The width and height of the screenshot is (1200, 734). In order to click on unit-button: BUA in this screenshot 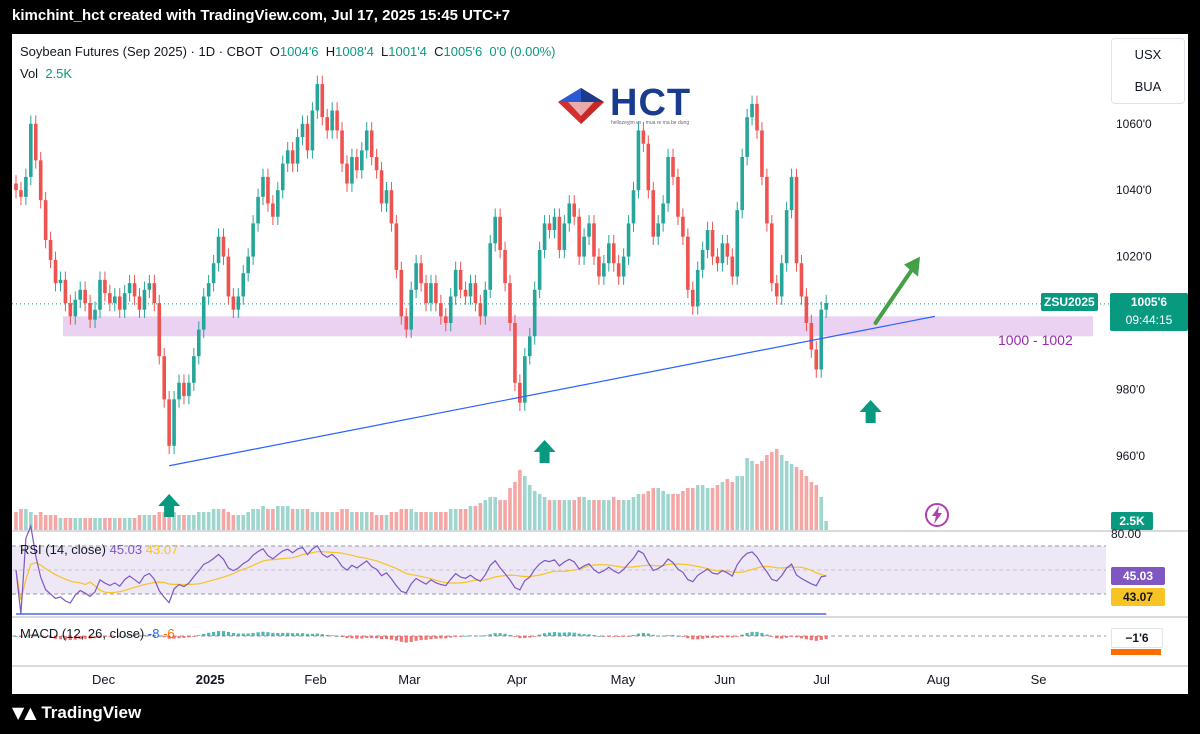, I will do `click(1148, 86)`.